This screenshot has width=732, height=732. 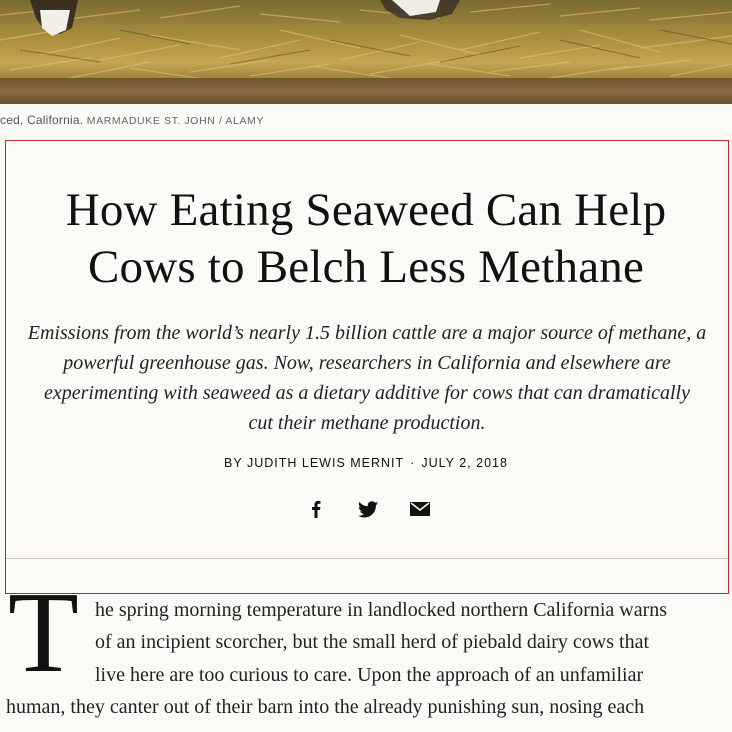 I want to click on twitter-icon, so click(x=368, y=508).